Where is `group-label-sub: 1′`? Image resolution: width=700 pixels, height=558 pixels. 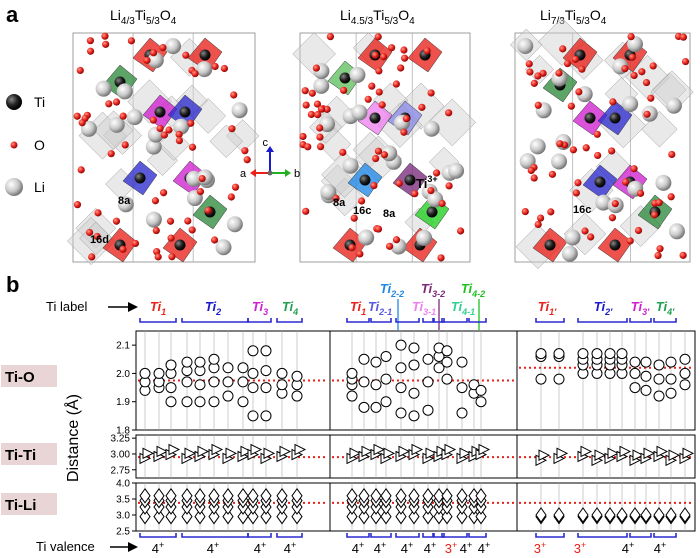
group-label-sub: 1′ is located at coordinates (553, 312).